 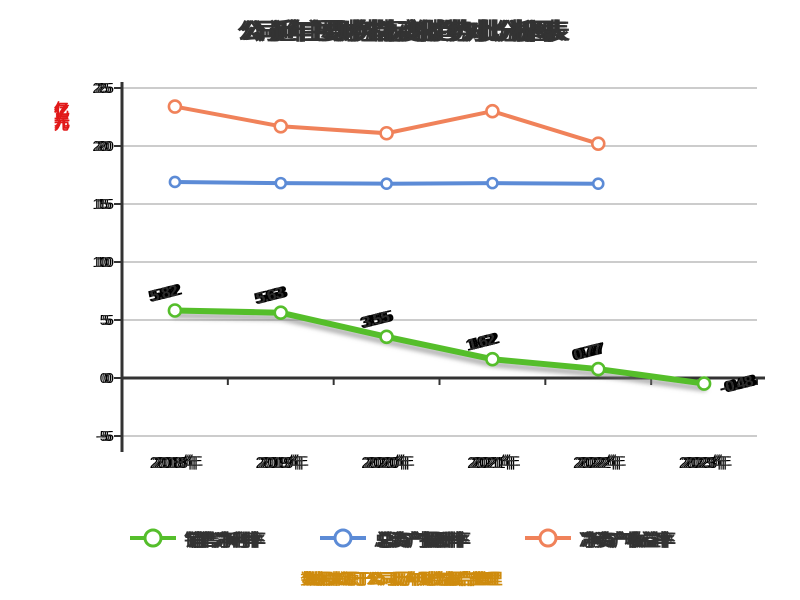 I want to click on data-point-label: 0.77, so click(x=588, y=352).